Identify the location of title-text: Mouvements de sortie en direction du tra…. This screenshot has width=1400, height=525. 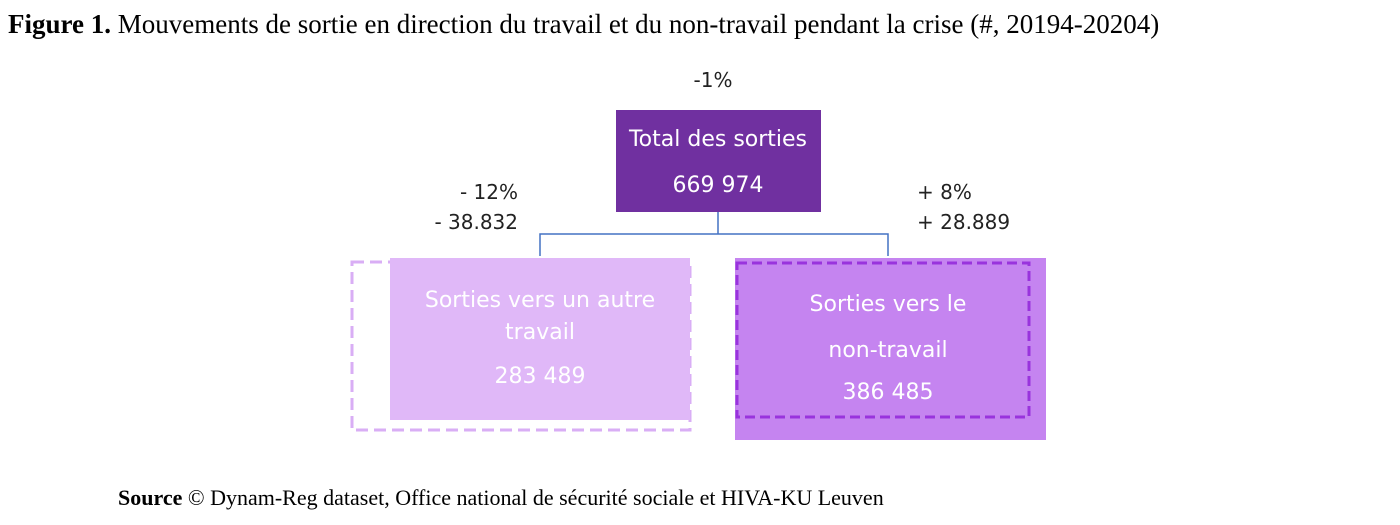
(638, 24).